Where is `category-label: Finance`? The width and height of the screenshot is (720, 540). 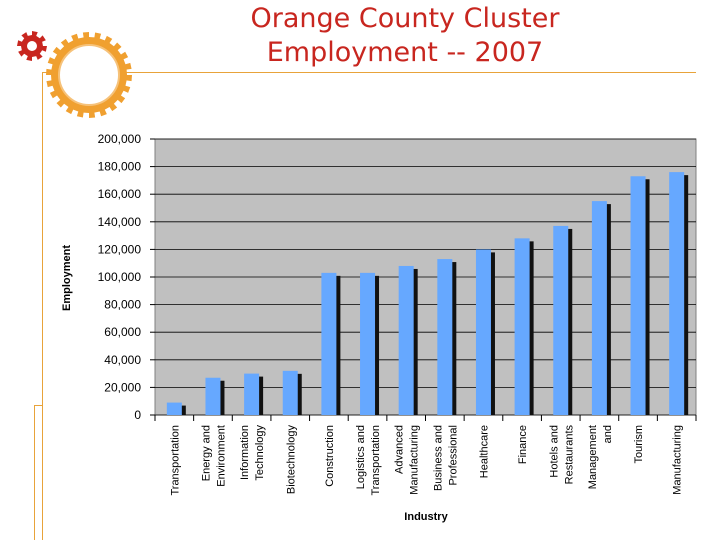 category-label: Finance is located at coordinates (523, 444).